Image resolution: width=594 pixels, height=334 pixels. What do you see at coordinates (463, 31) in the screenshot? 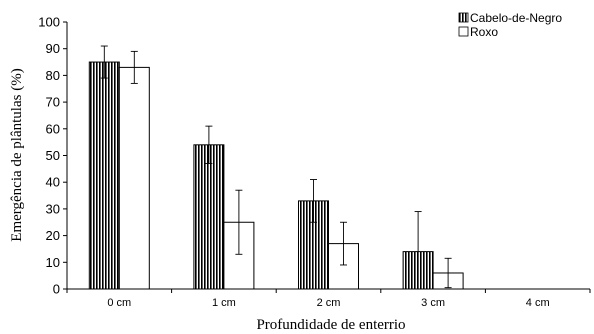
I see `legend-swatch-roxo` at bounding box center [463, 31].